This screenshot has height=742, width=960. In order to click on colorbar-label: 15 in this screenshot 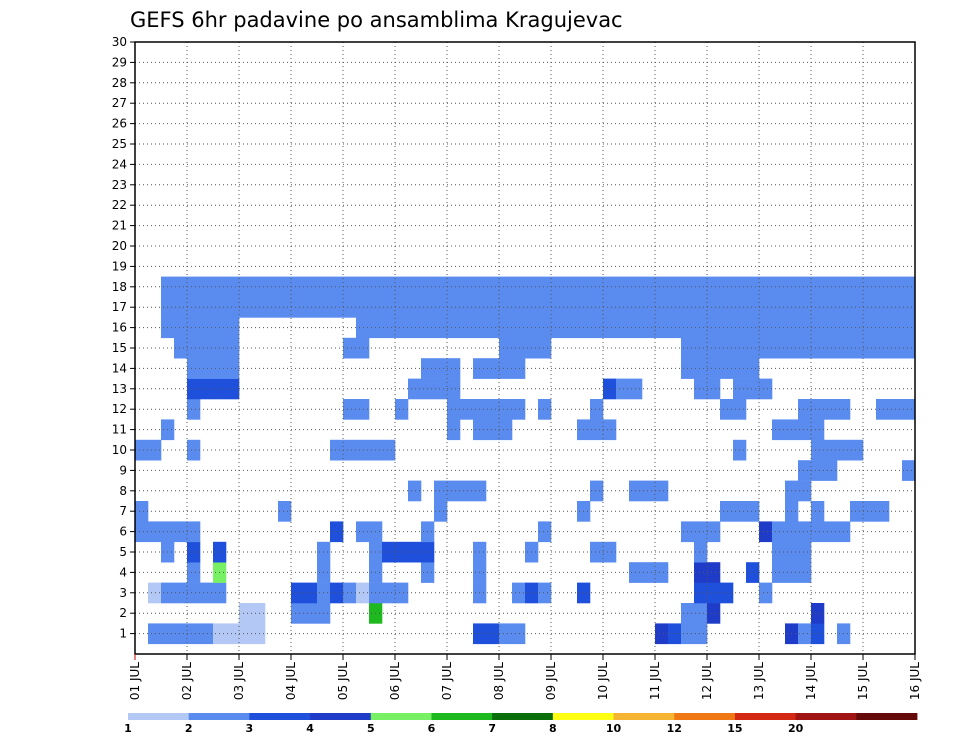, I will do `click(734, 728)`.